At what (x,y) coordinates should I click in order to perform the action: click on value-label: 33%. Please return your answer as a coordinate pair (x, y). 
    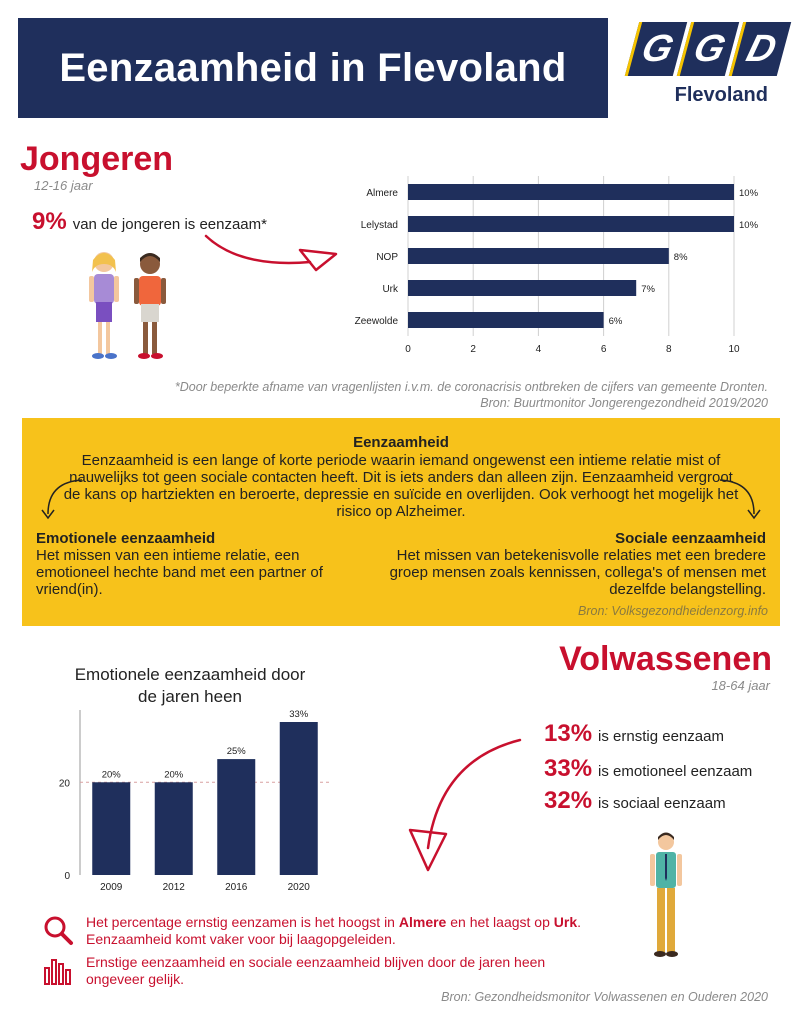
    Looking at the image, I should click on (299, 714).